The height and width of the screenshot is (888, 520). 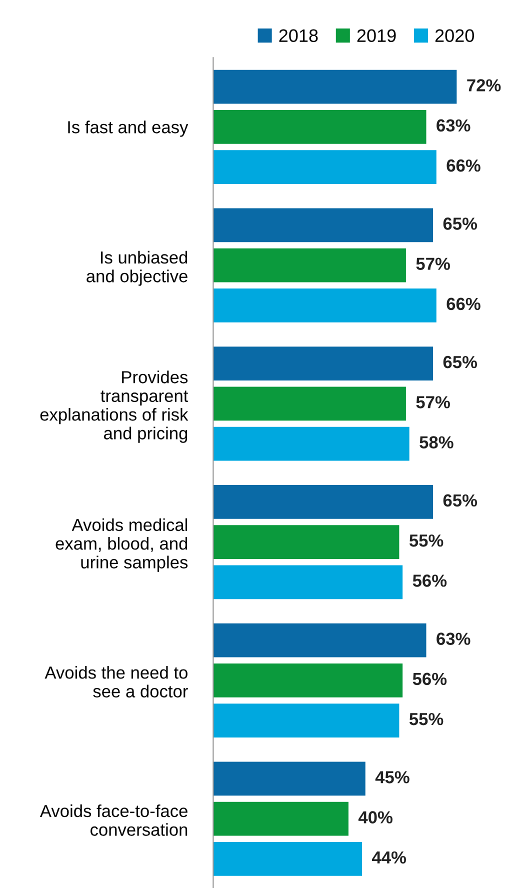 What do you see at coordinates (128, 128) in the screenshot?
I see `y-tick-label: Is fast and easy` at bounding box center [128, 128].